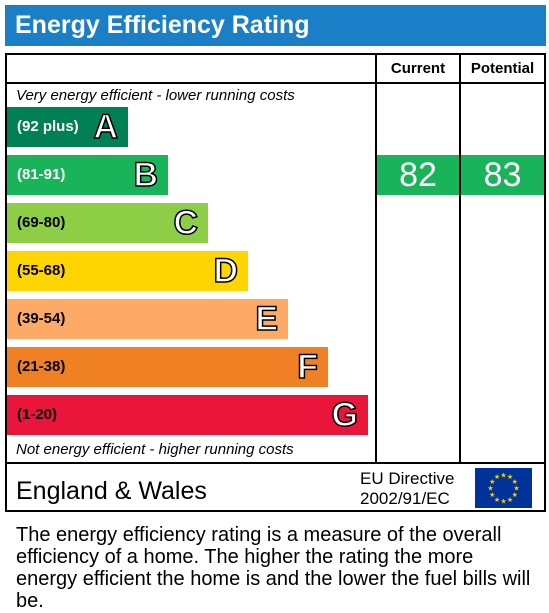  Describe the element at coordinates (267, 319) in the screenshot. I see `band-letter: E` at that location.